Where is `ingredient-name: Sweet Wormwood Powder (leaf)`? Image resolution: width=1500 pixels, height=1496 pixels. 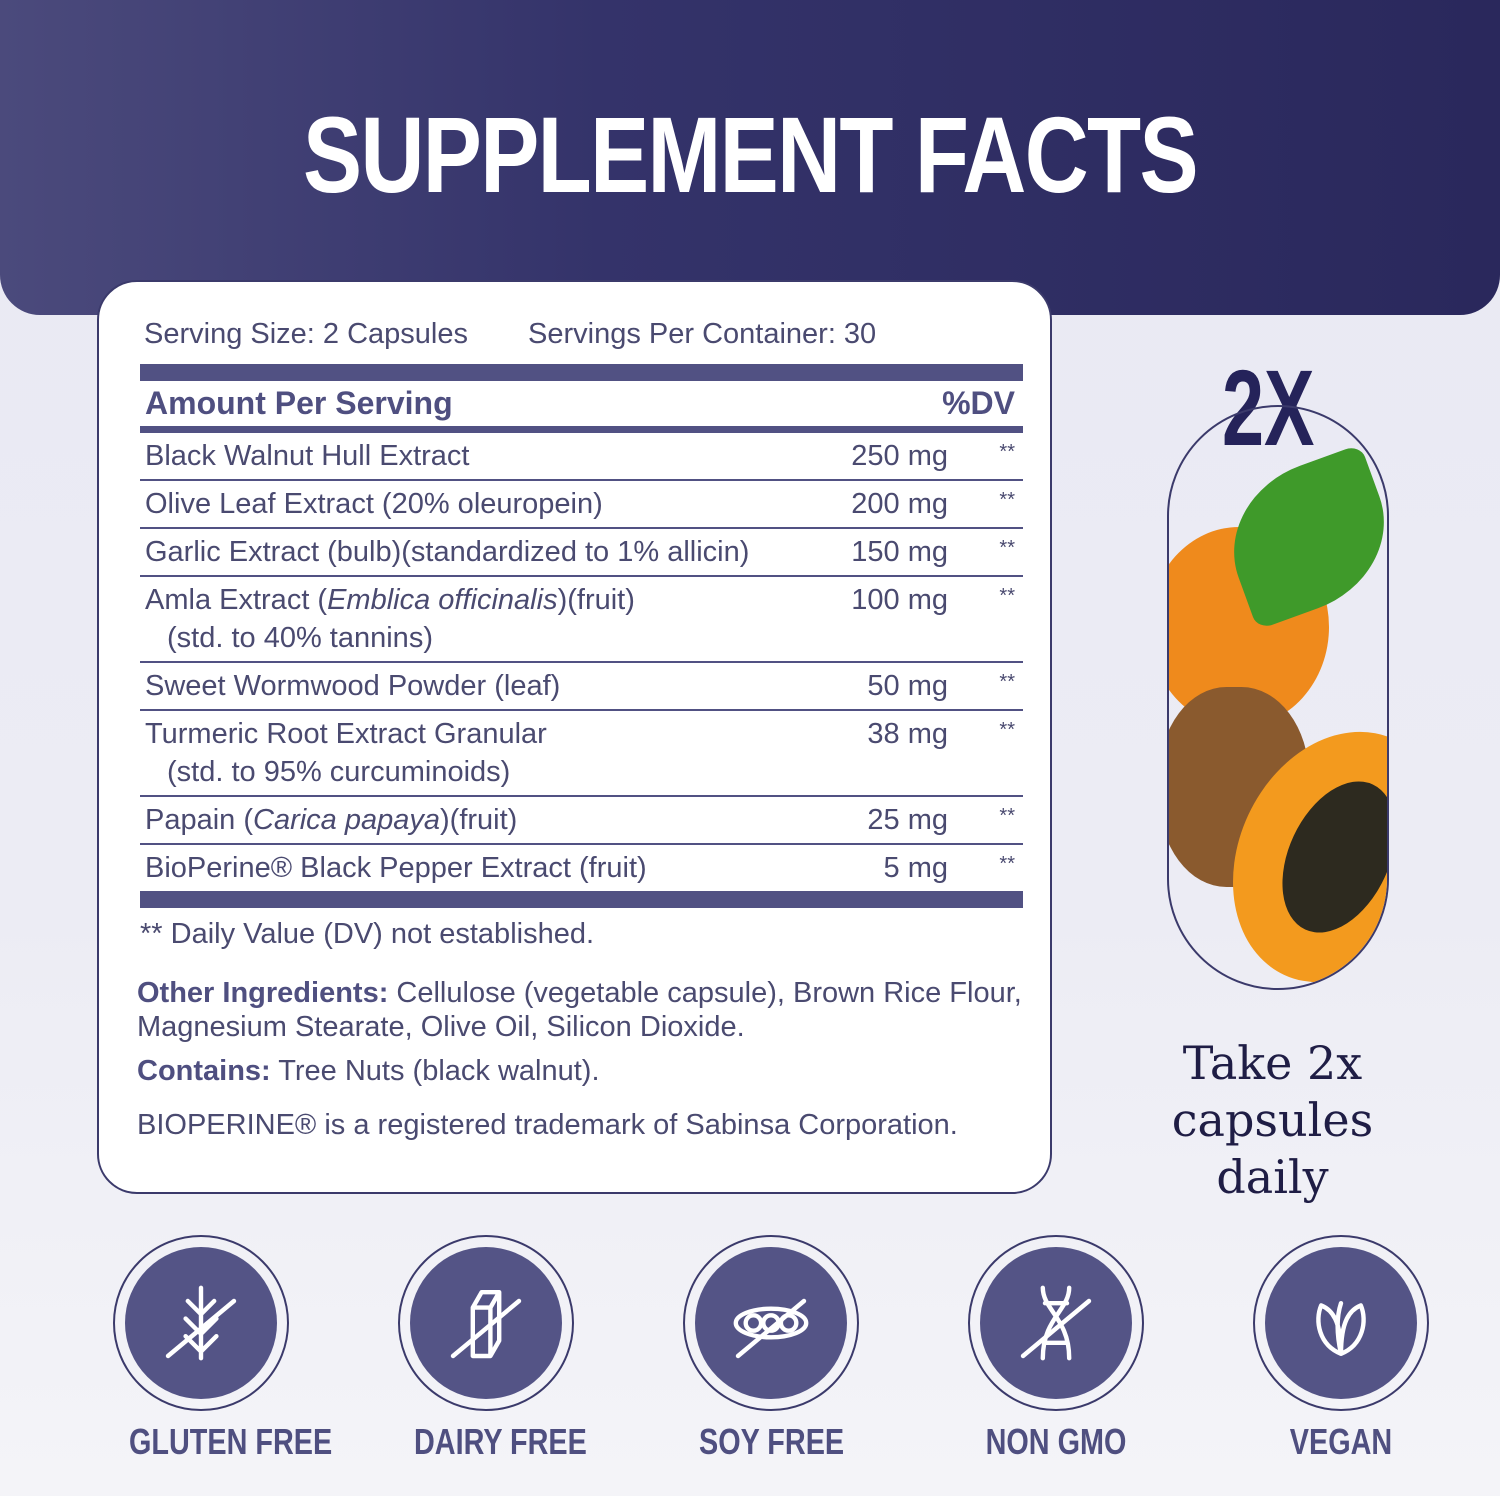 ingredient-name: Sweet Wormwood Powder (leaf) is located at coordinates (353, 686).